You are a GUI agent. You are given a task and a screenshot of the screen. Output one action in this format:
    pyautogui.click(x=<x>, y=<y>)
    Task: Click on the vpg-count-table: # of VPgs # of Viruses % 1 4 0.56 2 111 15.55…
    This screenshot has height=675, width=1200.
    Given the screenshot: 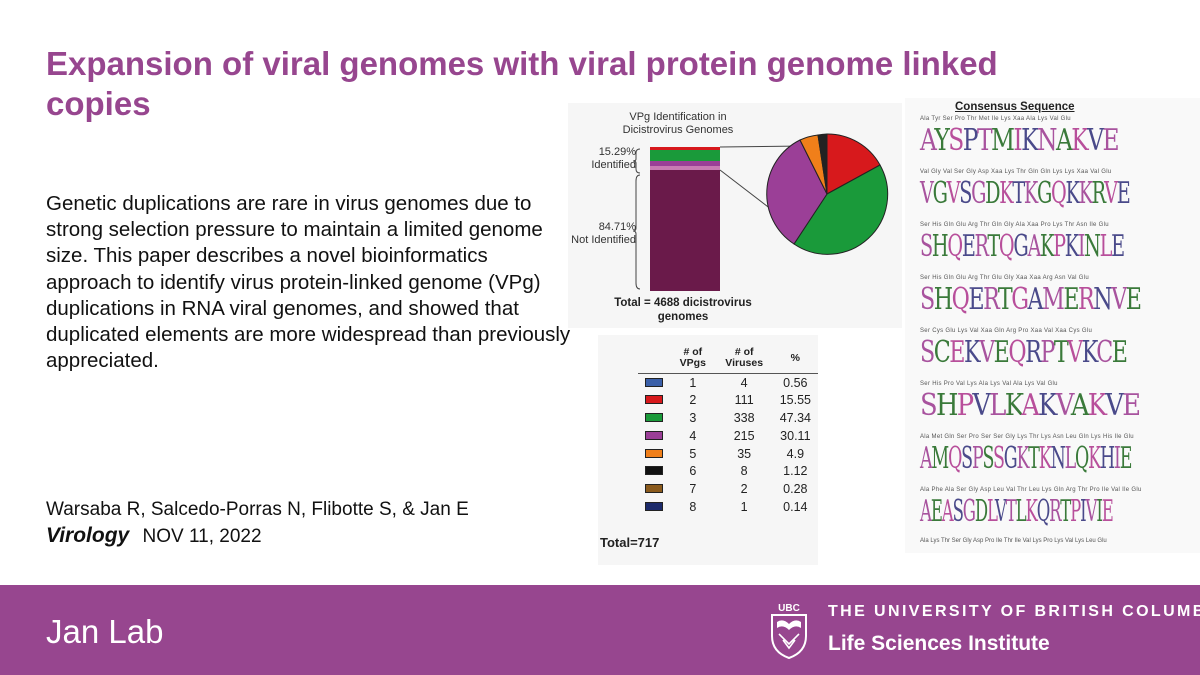 What is the action you would take?
    pyautogui.click(x=728, y=431)
    